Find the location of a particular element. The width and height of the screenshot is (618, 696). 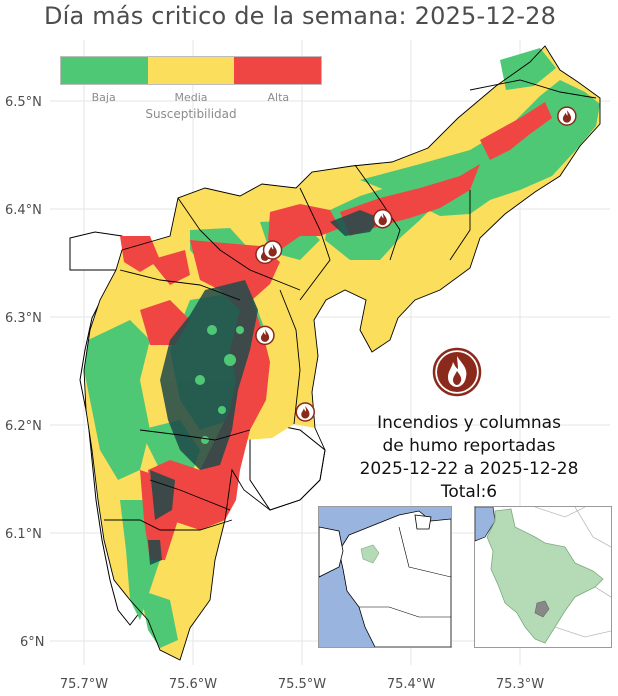

legend-title: Susceptibilidad is located at coordinates (191, 114).